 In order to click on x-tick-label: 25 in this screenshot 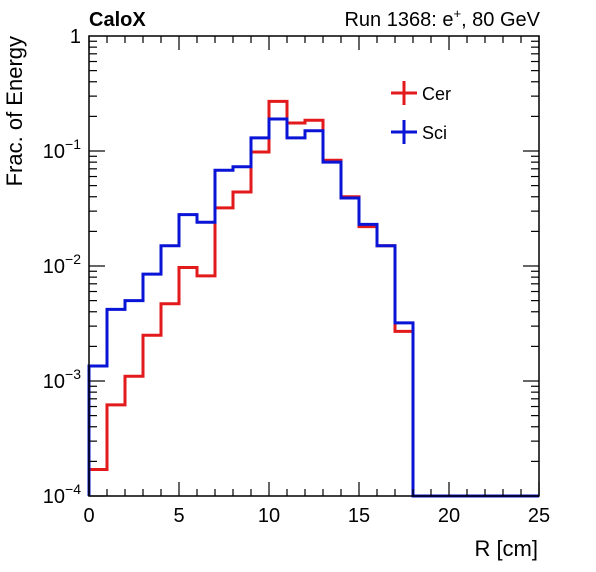, I will do `click(539, 516)`.